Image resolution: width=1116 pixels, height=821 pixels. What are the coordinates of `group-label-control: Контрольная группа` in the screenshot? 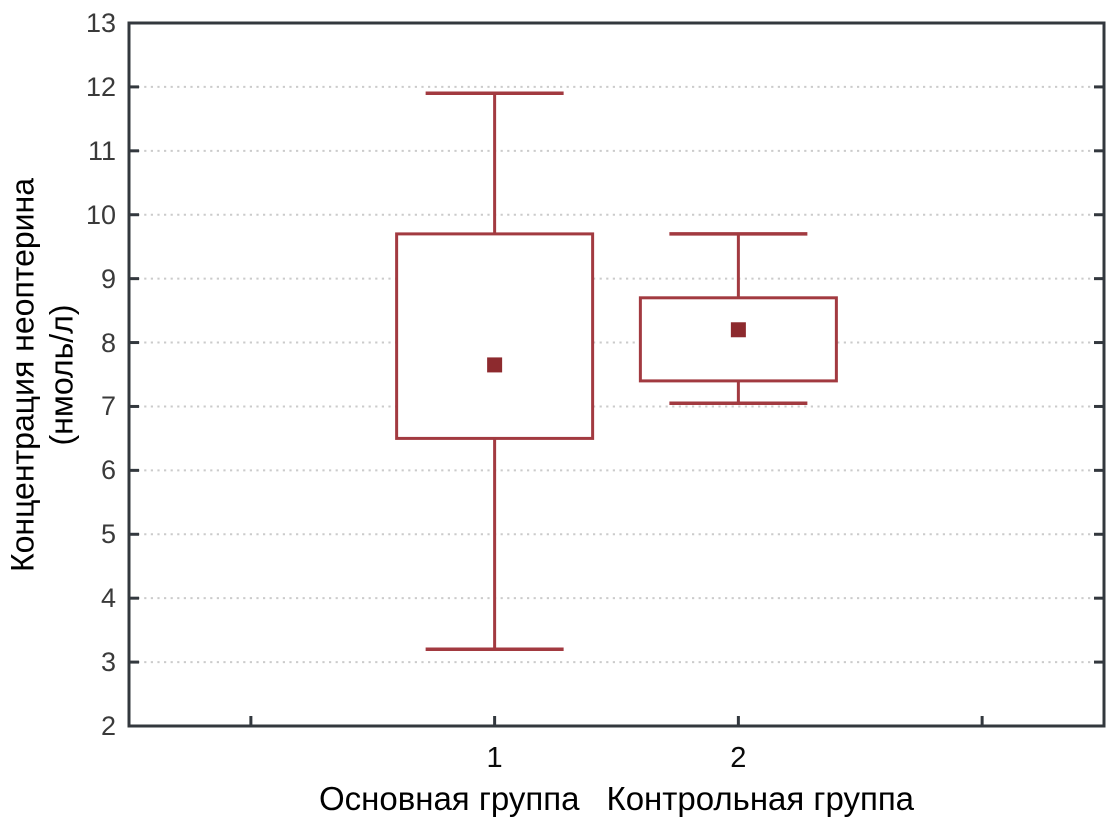 It's located at (760, 798).